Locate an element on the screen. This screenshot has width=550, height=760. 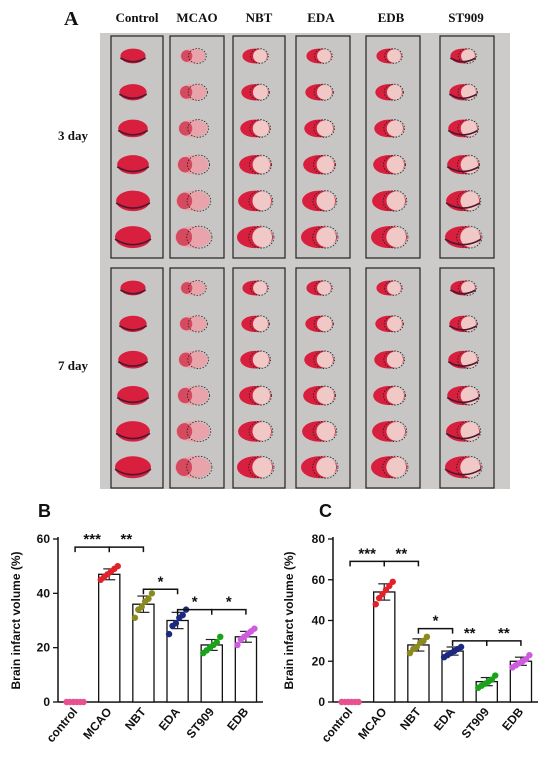
y-tick-label: 60 is located at coordinates (44, 539).